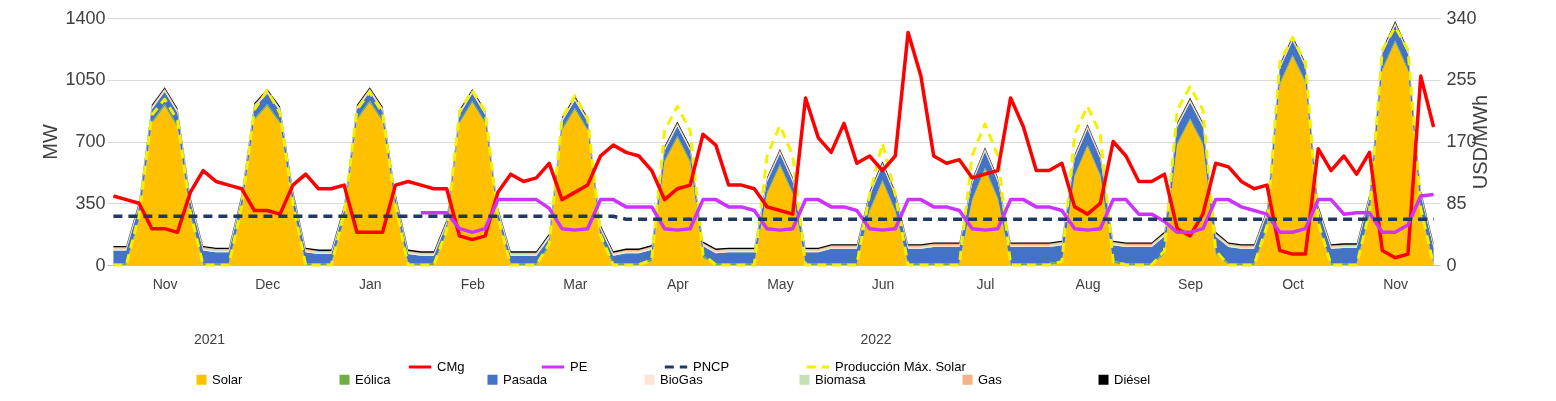 The image size is (1556, 401). What do you see at coordinates (100, 264) in the screenshot?
I see `y-tick-label: 0` at bounding box center [100, 264].